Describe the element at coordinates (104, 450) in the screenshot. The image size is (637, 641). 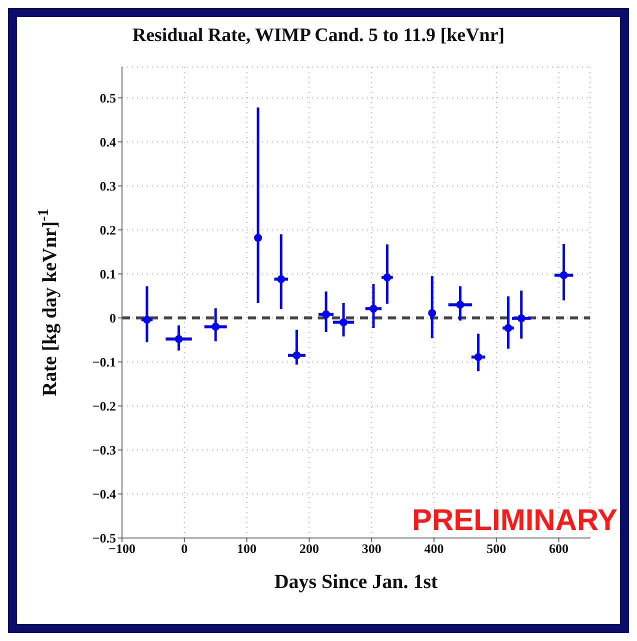
I see `y-tick-label: −0.3` at that location.